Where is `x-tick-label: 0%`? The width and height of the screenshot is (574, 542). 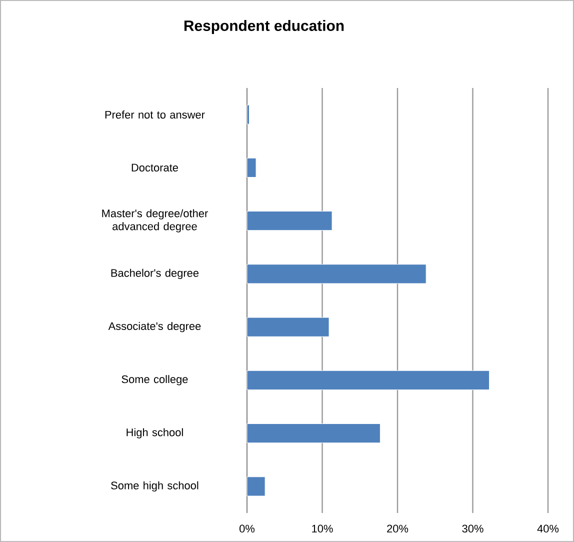 x-tick-label: 0% is located at coordinates (247, 528).